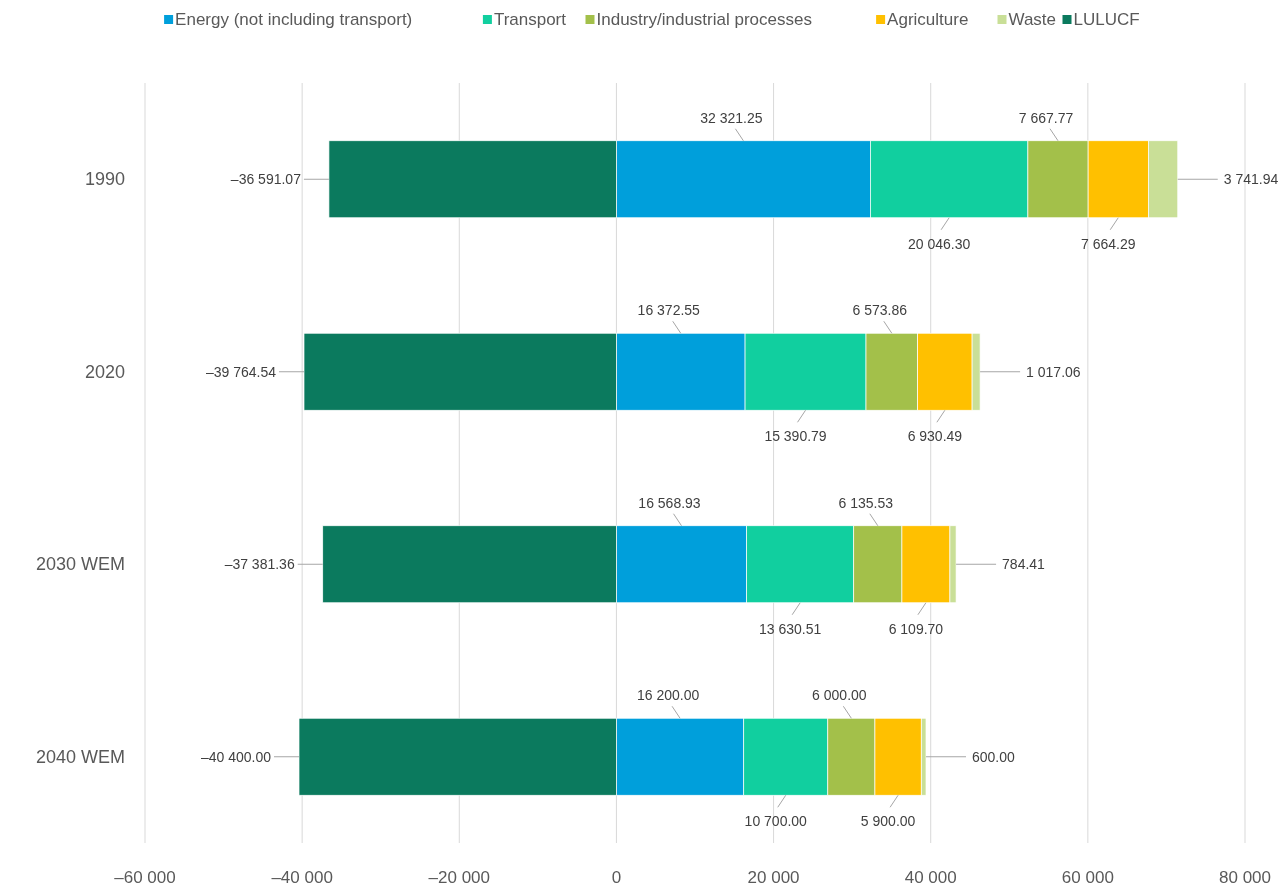  Describe the element at coordinates (669, 310) in the screenshot. I see `data-label: 16 372.55` at that location.